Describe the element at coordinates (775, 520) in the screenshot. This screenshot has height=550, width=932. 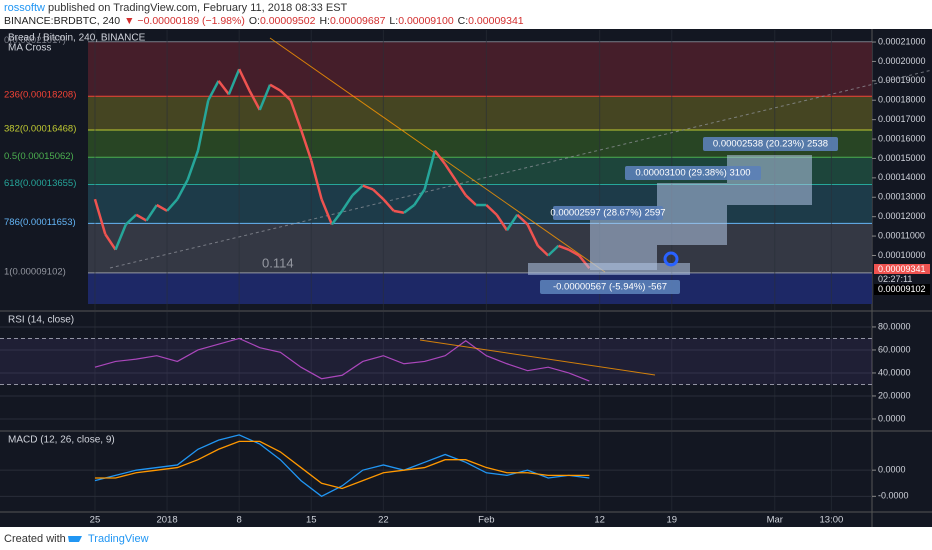
I see `x-tick-label: Mar` at that location.